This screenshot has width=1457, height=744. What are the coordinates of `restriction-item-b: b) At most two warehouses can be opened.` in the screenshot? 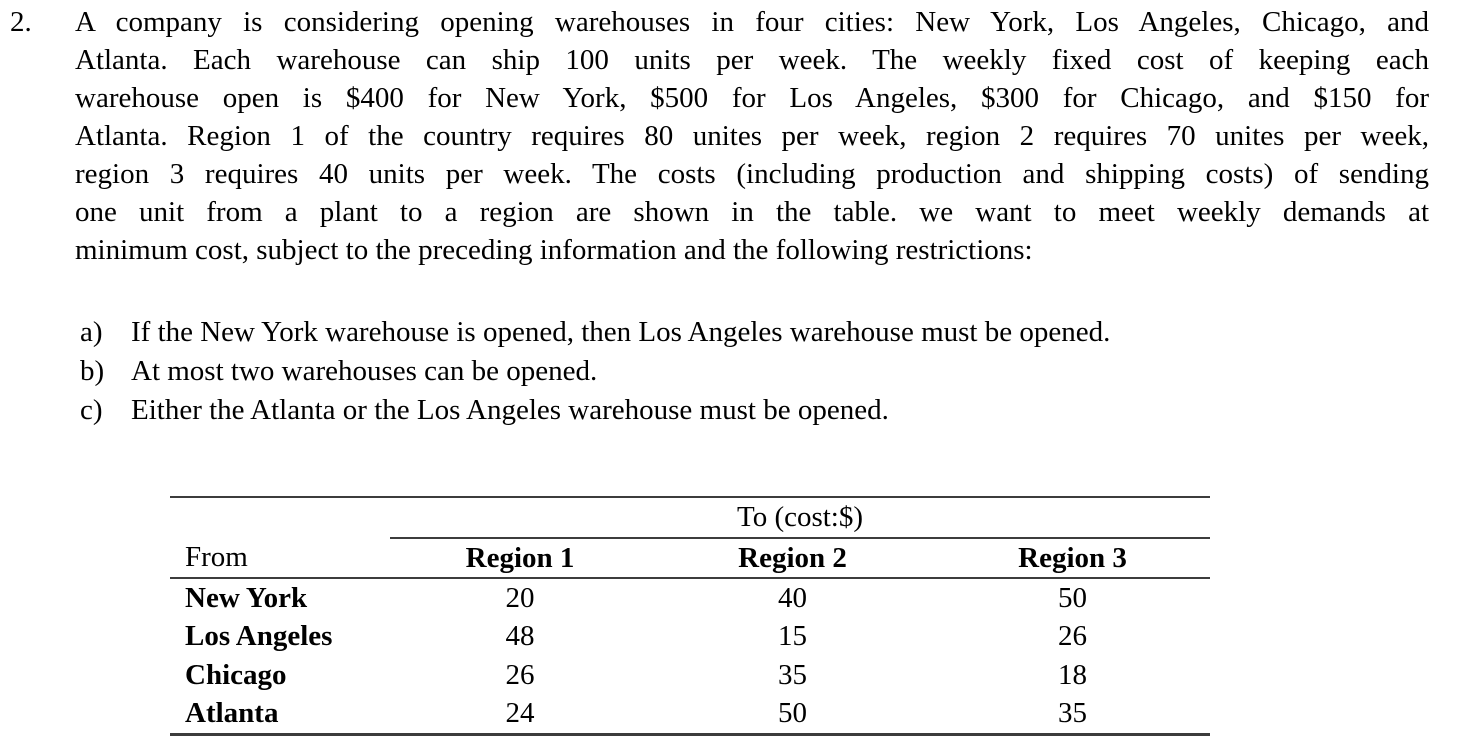 It's located at (730, 371).